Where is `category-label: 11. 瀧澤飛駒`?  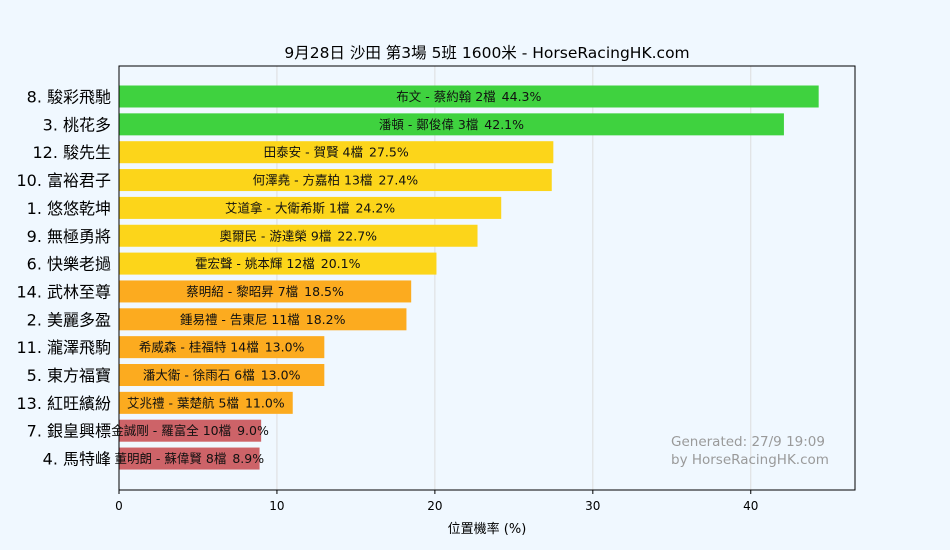
category-label: 11. 瀧澤飛駒 is located at coordinates (63, 347).